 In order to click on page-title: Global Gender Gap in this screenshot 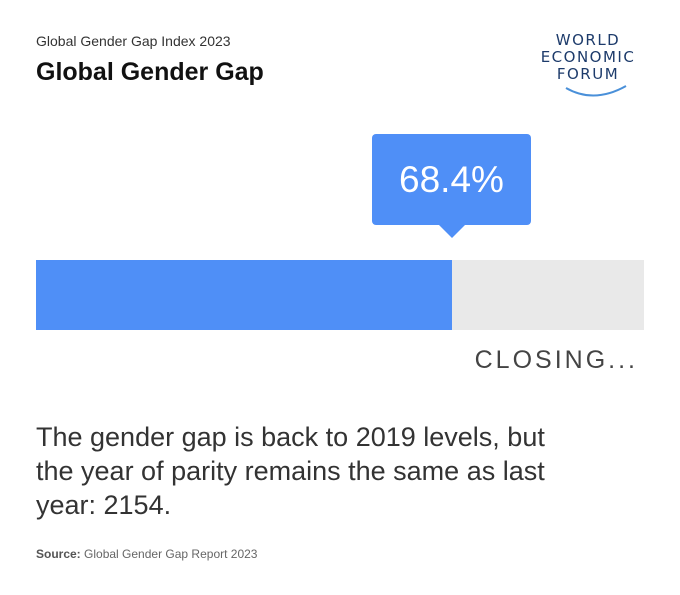, I will do `click(150, 72)`.